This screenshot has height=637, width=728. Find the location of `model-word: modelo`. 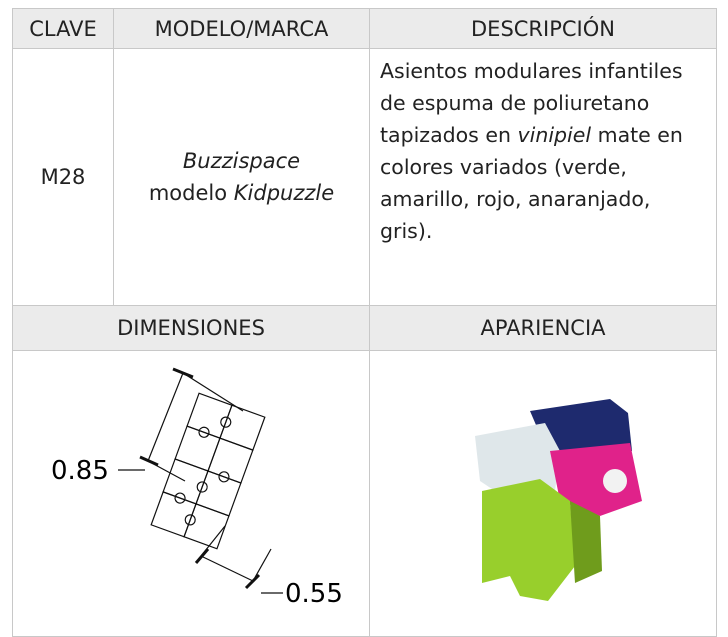

model-word: modelo is located at coordinates (188, 193).